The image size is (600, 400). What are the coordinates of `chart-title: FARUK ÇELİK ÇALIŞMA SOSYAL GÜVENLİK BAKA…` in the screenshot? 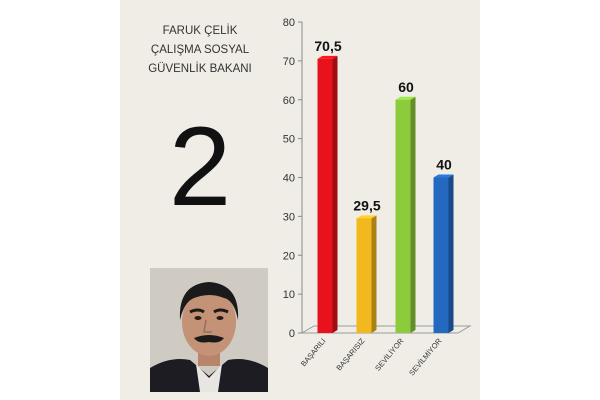 It's located at (200, 50).